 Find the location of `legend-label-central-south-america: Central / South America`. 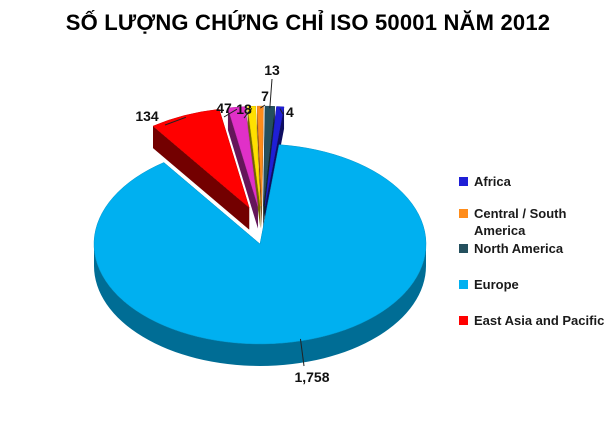

legend-label-central-south-america: Central / South America is located at coordinates (520, 222).